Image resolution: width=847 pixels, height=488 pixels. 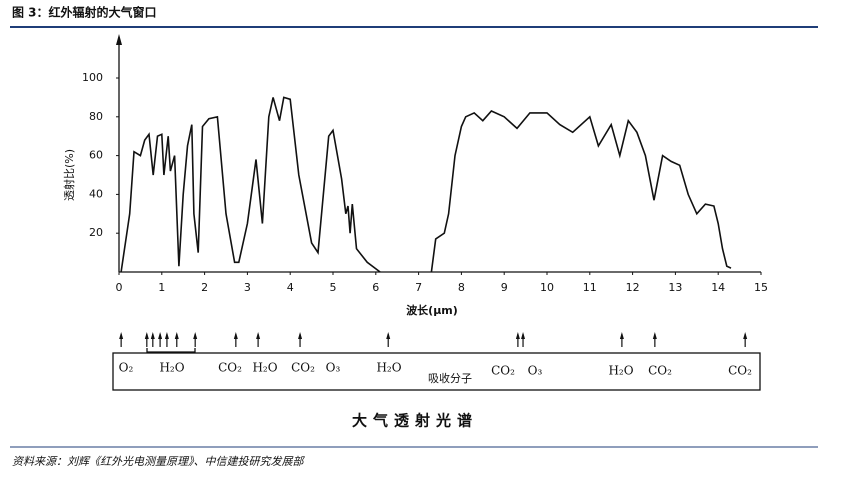 What do you see at coordinates (547, 287) in the screenshot?
I see `x-tick-label: 10` at bounding box center [547, 287].